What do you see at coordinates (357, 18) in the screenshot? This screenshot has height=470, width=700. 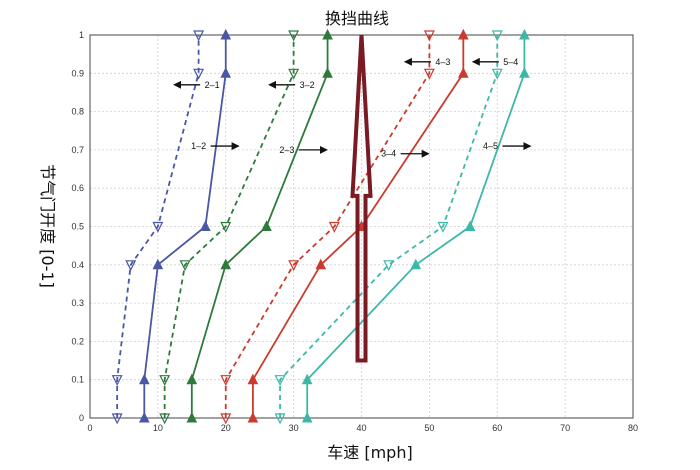 I see `chart-title: 换挡曲线` at bounding box center [357, 18].